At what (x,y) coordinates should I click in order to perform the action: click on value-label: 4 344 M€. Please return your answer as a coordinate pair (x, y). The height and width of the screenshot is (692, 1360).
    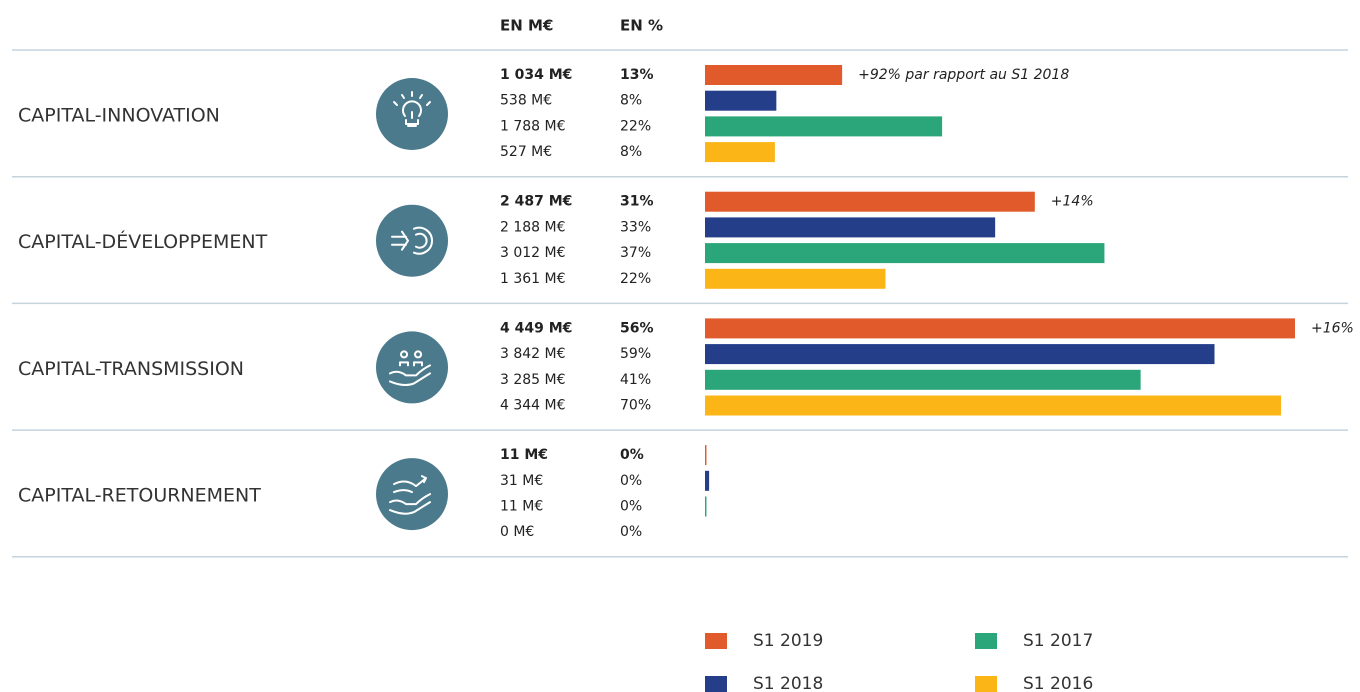
    Looking at the image, I should click on (533, 406).